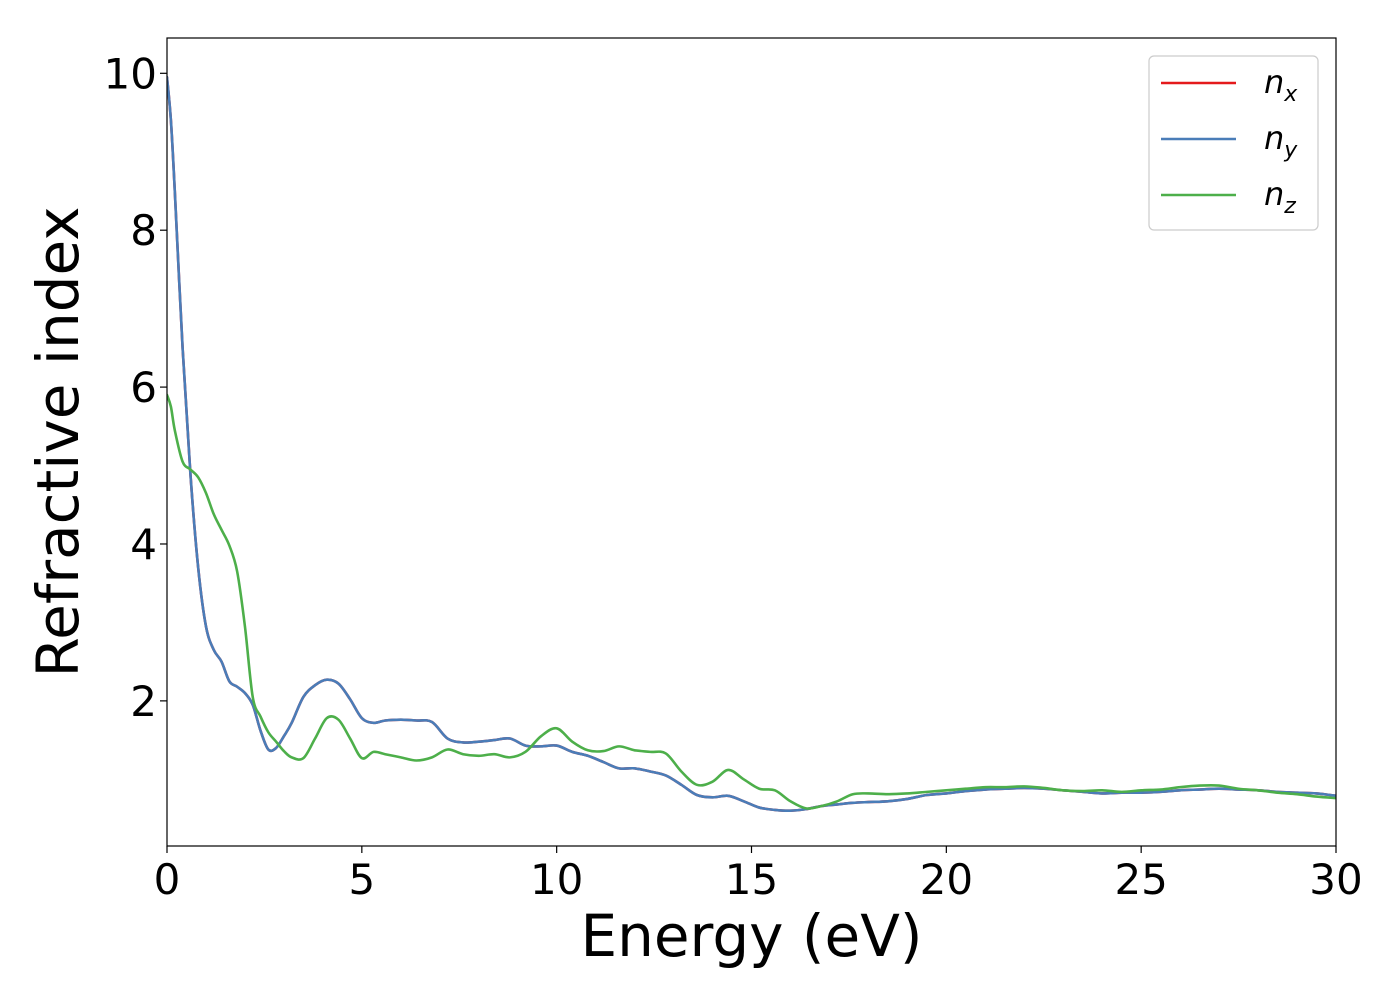 This screenshot has height=1000, width=1400. Describe the element at coordinates (58, 441) in the screenshot. I see `y-axis-title: Refractive index` at that location.